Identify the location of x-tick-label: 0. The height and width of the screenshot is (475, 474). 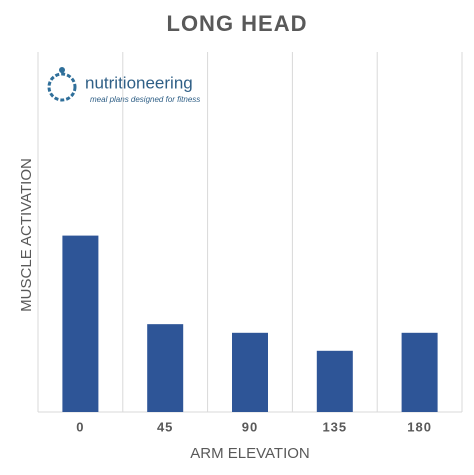
(80, 426).